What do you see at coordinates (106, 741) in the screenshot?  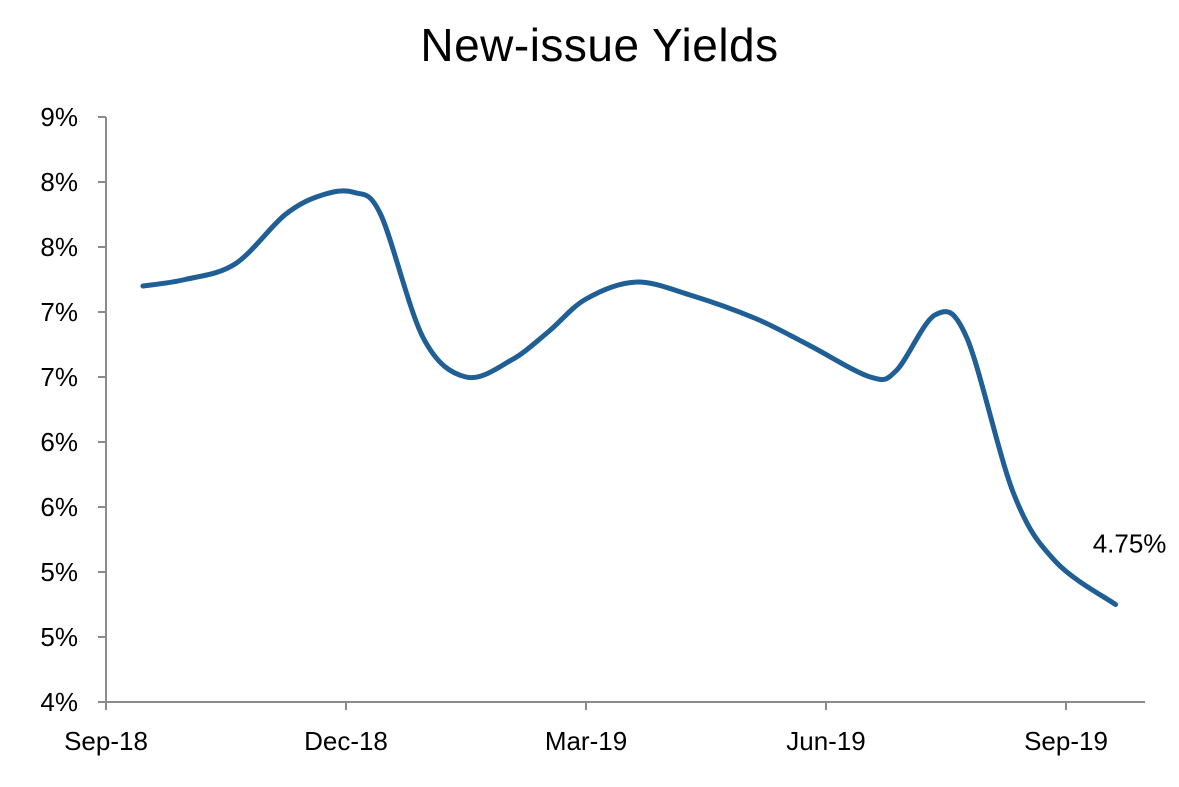 I see `x-tick-label: Sep-18` at bounding box center [106, 741].